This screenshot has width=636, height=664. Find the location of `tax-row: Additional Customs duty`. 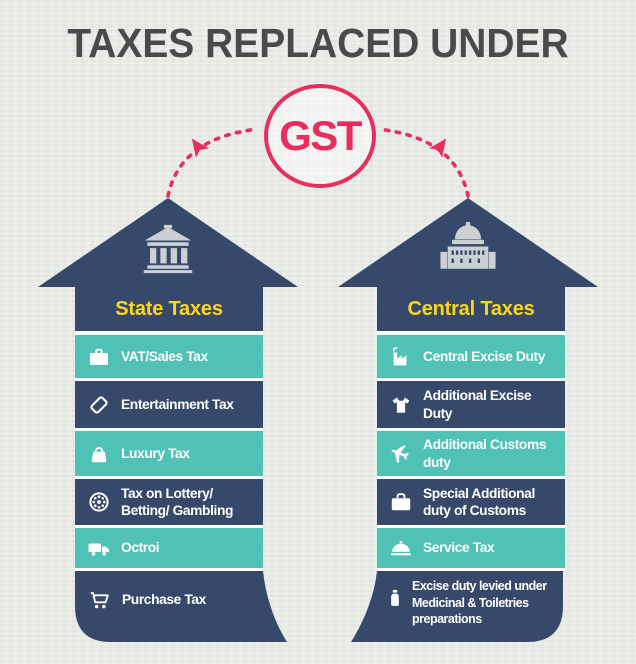

tax-row: Additional Customs duty is located at coordinates (471, 453).